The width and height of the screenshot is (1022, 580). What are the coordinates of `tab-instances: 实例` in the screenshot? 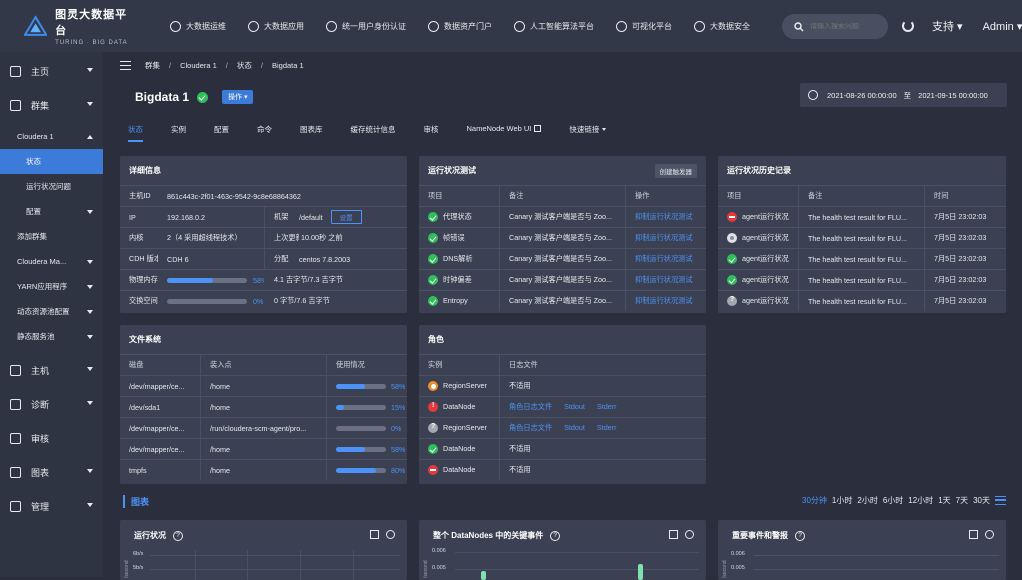 It's located at (178, 129).